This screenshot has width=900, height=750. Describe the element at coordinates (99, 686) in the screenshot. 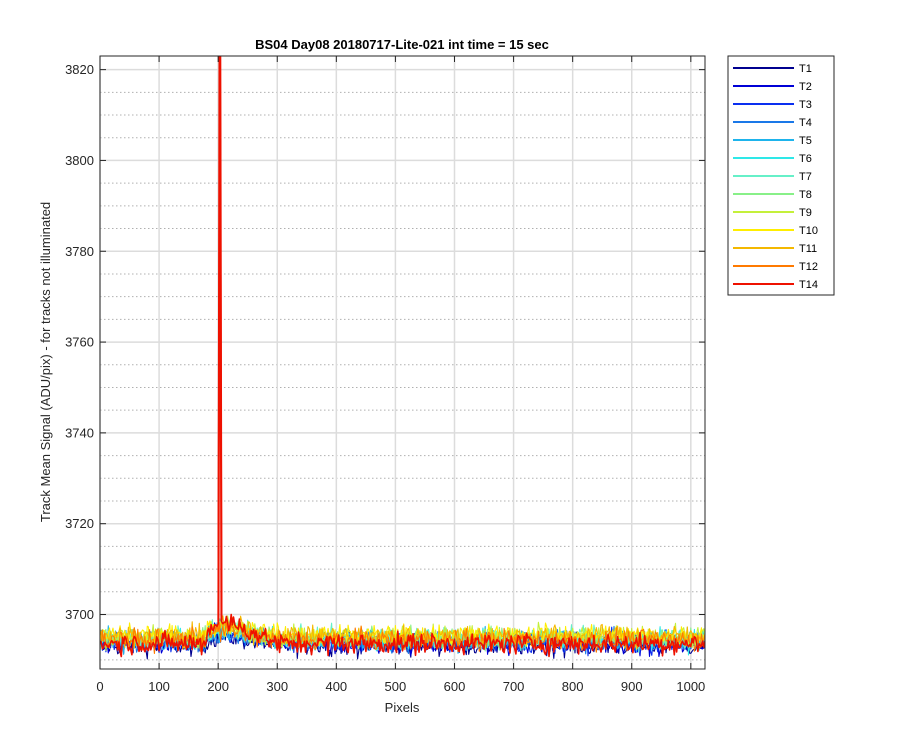

I see `x-tick-label: 0` at that location.